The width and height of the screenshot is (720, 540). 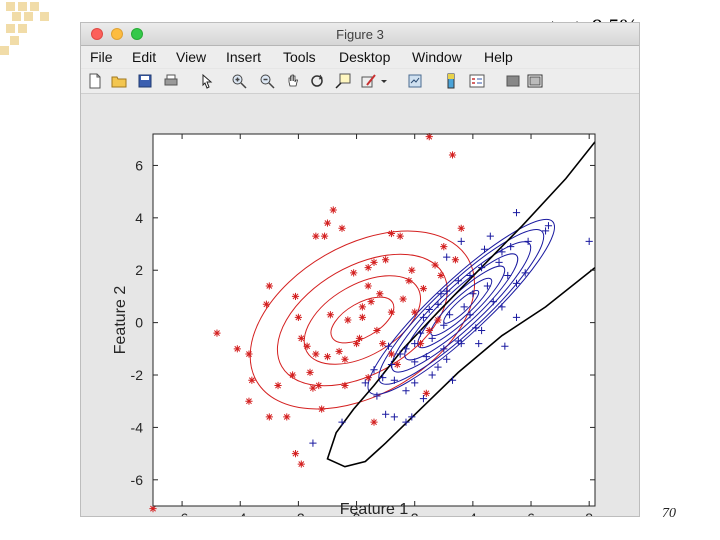 I want to click on menu-window: Window, so click(x=437, y=57).